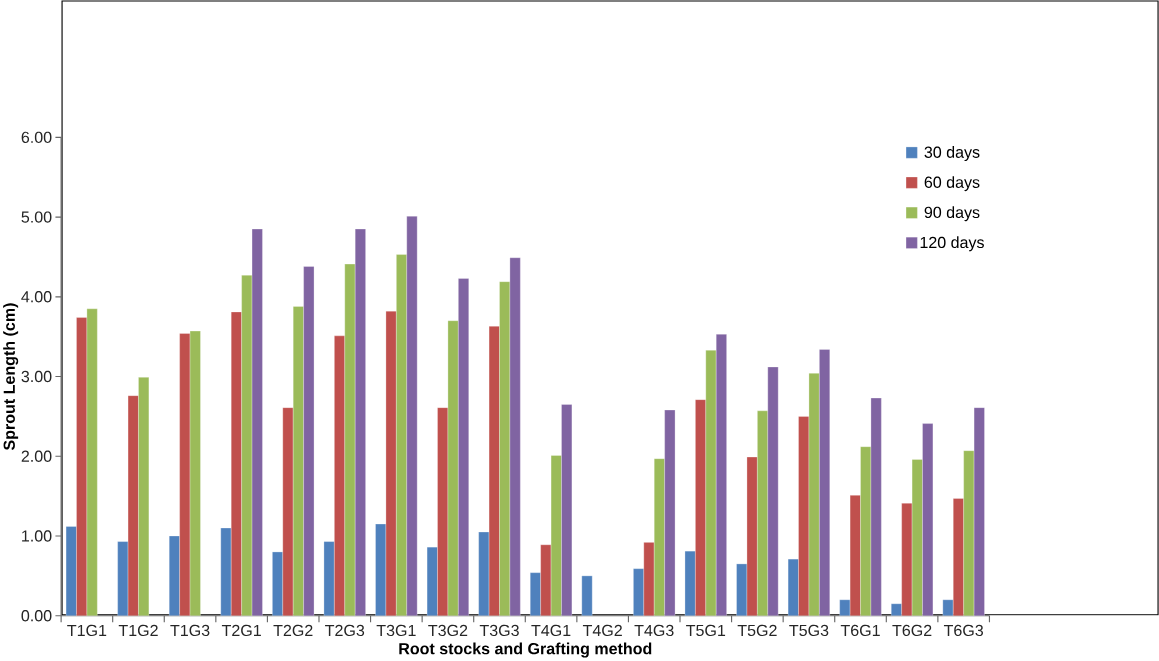 The height and width of the screenshot is (661, 1159). I want to click on x-tick-label: T2G1, so click(241, 630).